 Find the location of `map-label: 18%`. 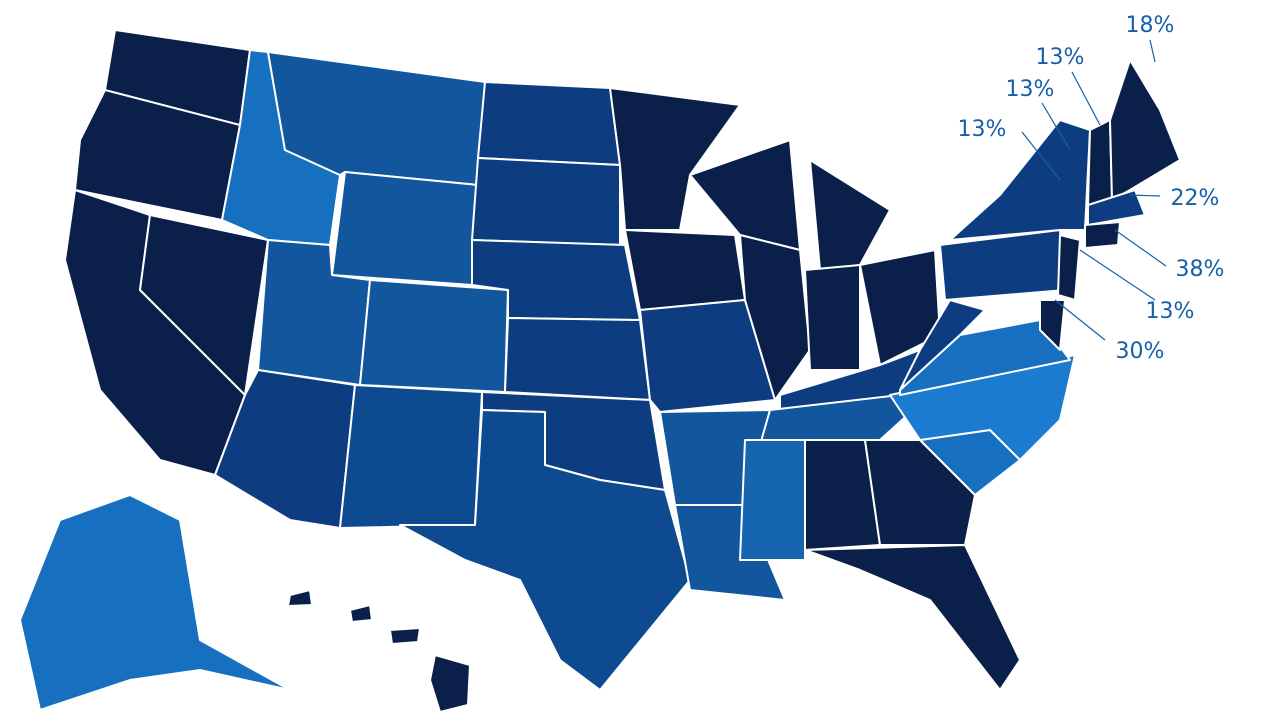

map-label: 18% is located at coordinates (1150, 25).